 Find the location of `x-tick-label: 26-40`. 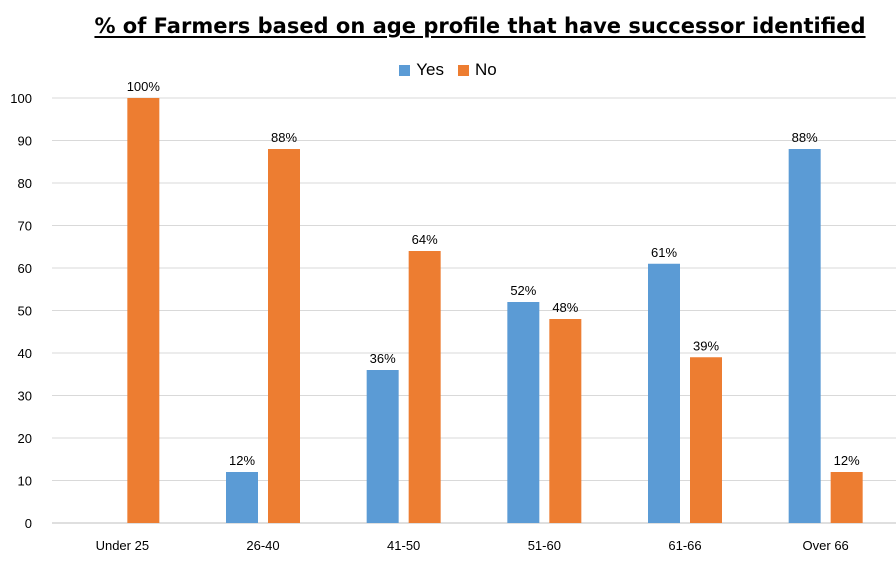

x-tick-label: 26-40 is located at coordinates (262, 545).